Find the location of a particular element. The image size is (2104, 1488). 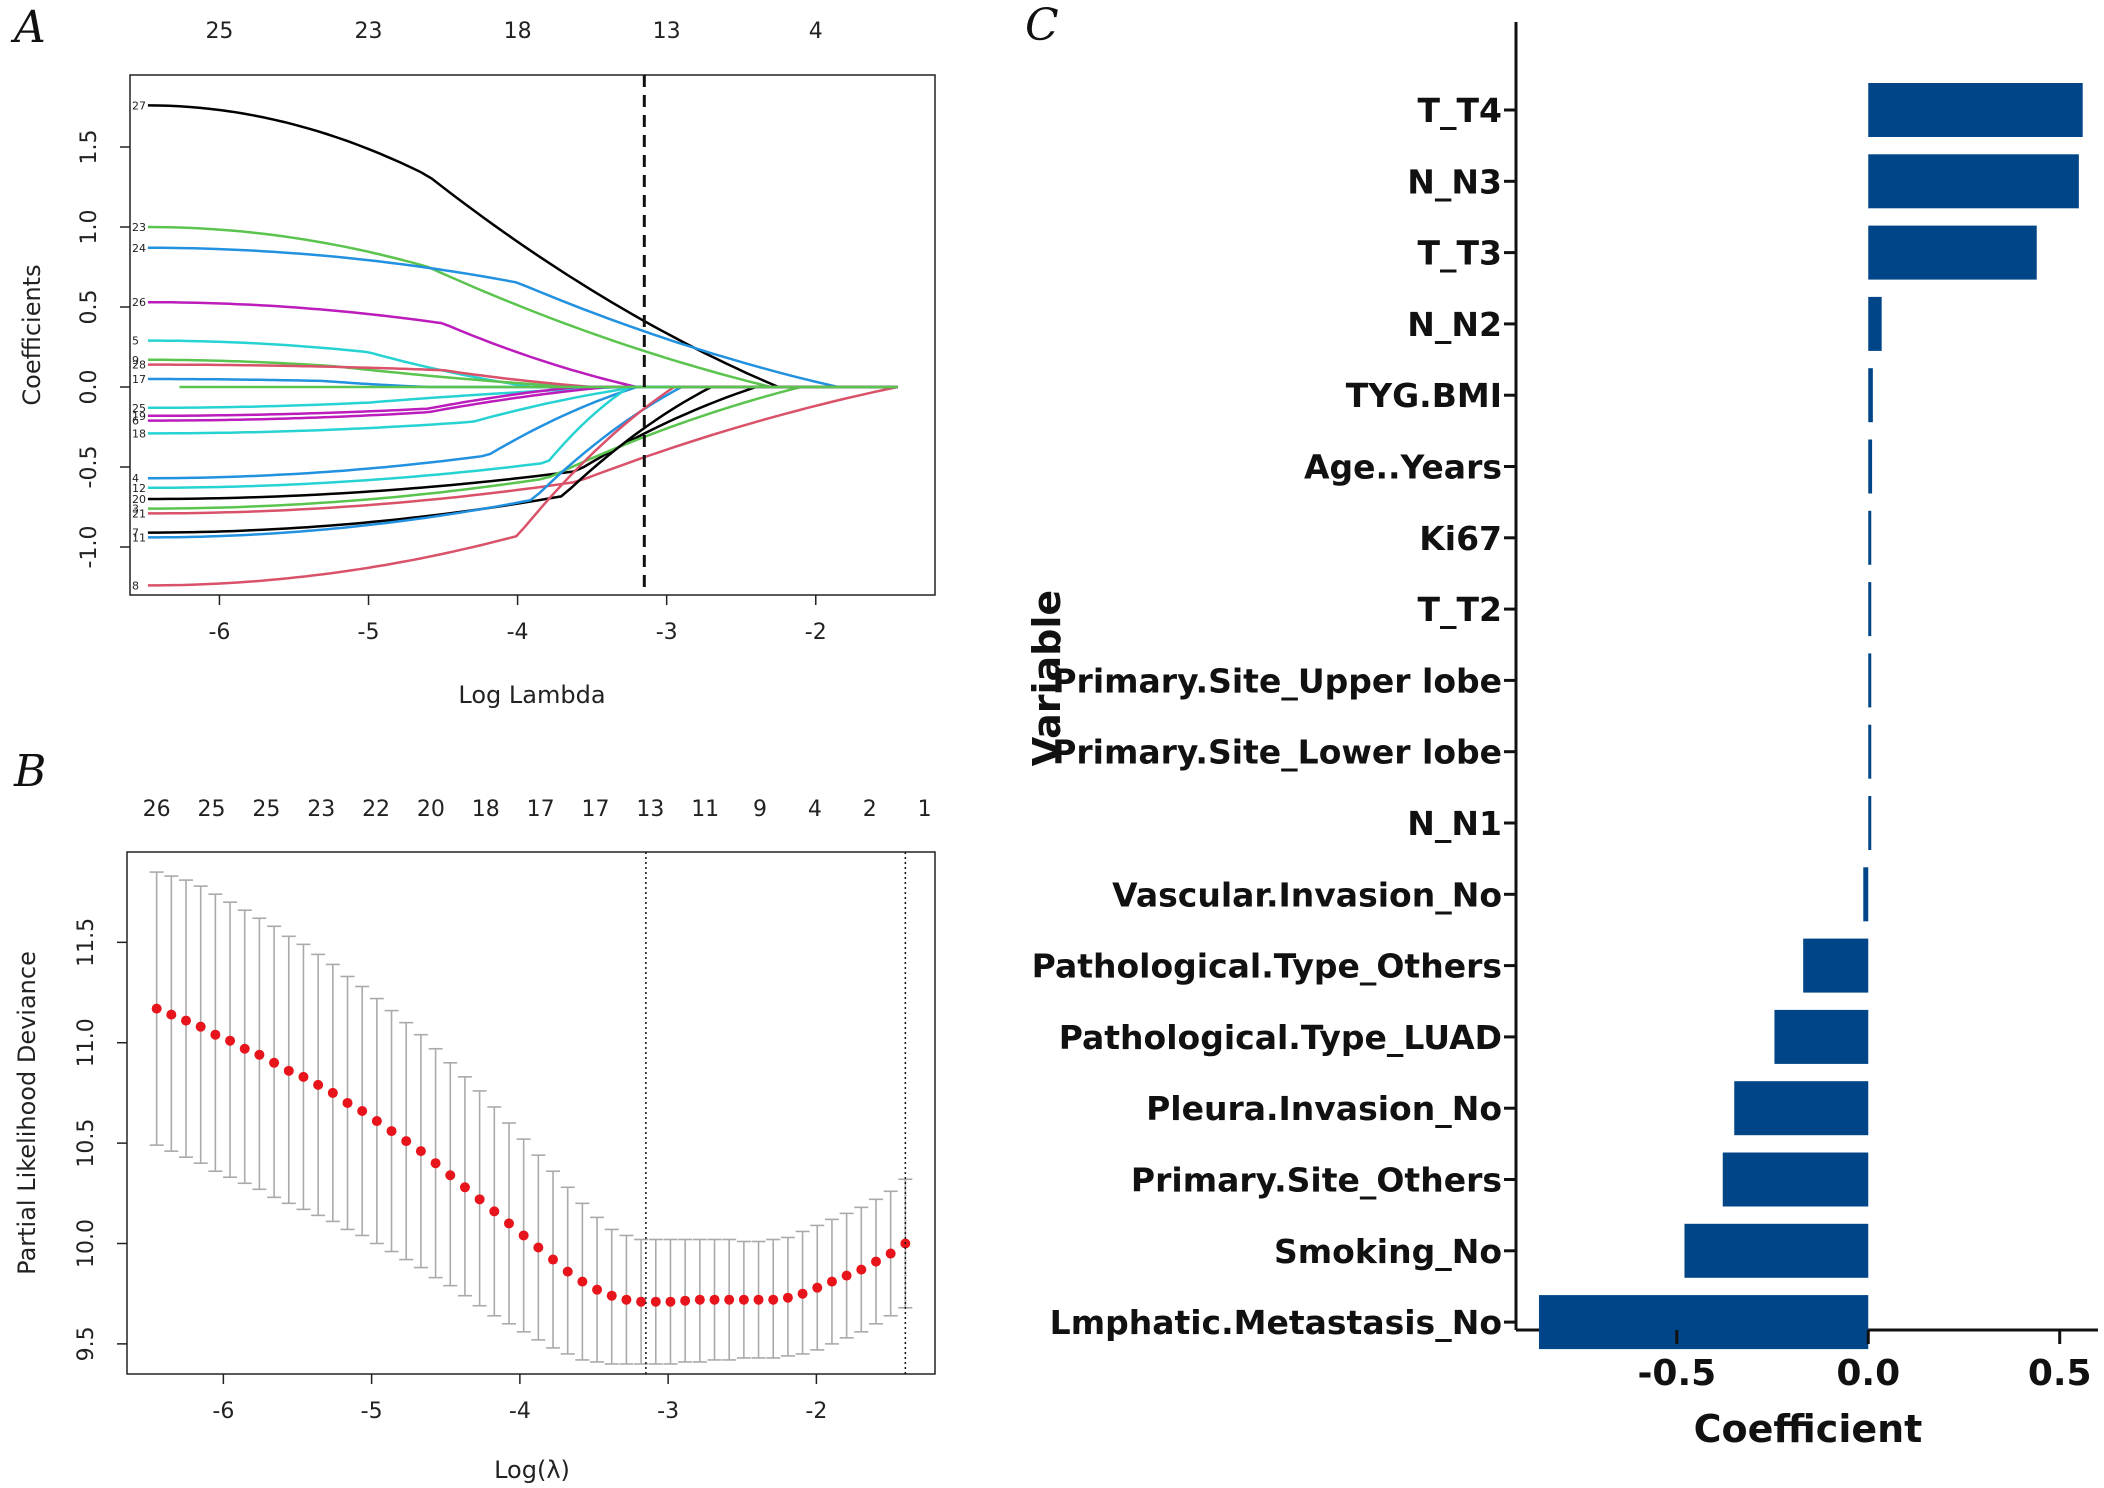

path-label: 9 is located at coordinates (135, 360).